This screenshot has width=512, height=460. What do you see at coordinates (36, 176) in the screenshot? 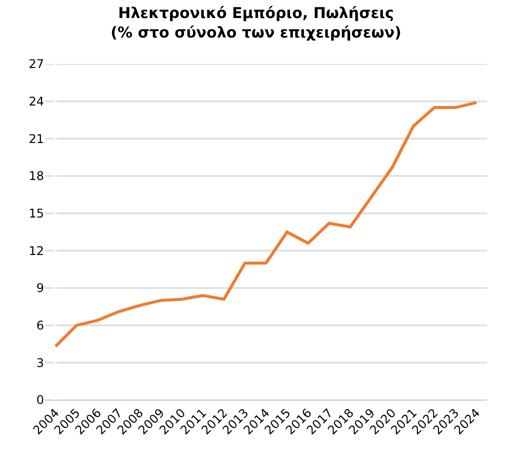
I see `y-tick-label: 18` at bounding box center [36, 176].